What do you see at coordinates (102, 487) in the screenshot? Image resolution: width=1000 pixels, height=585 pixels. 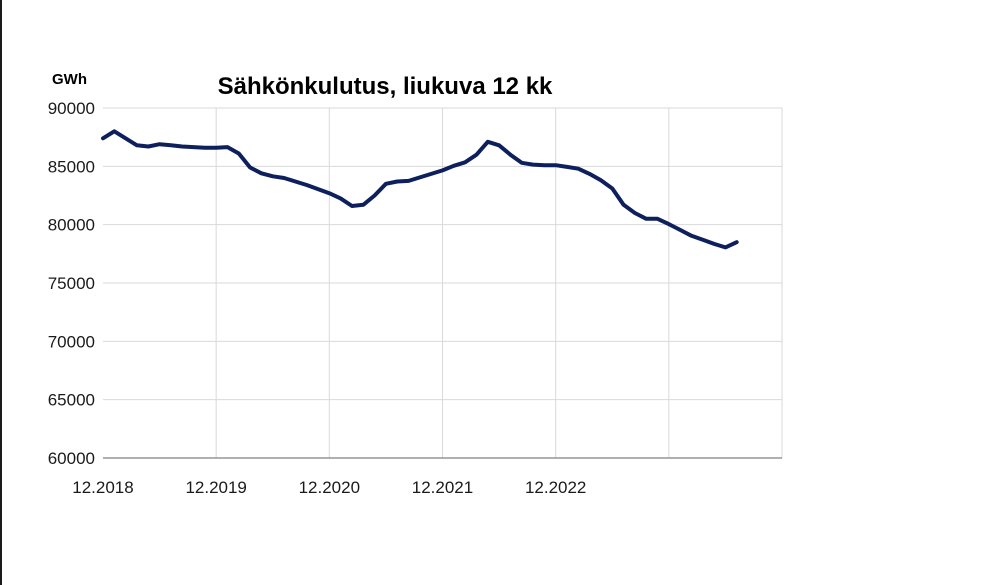 I see `x-tick-label: 12.2018` at bounding box center [102, 487].